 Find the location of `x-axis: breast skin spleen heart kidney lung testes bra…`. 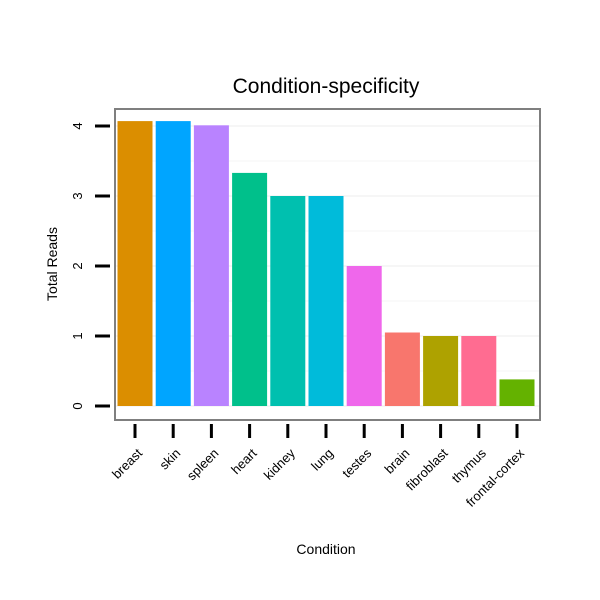

x-axis: breast skin spleen heart kidney lung testes bra… is located at coordinates (318, 467).